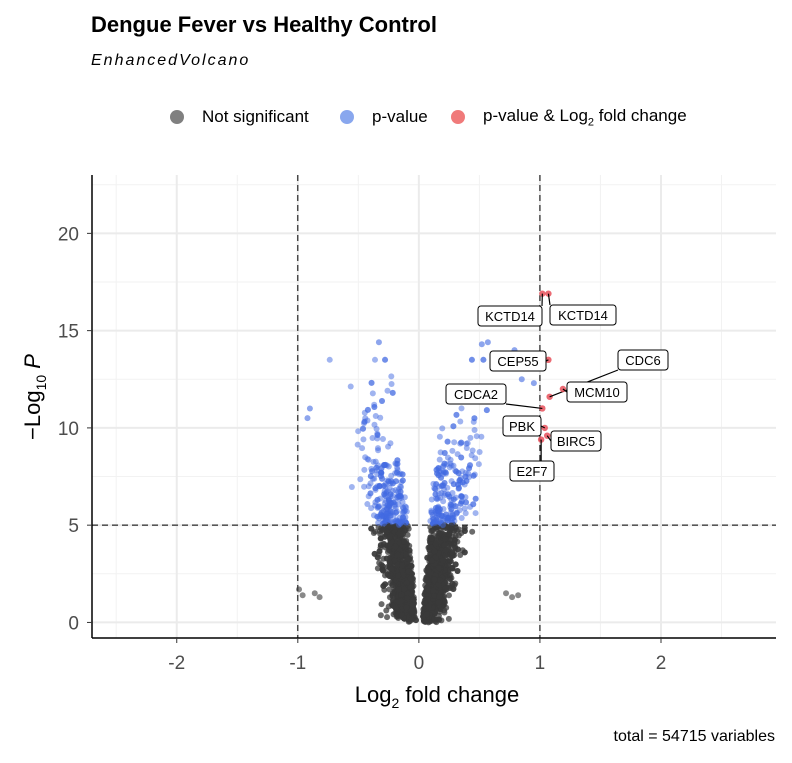  I want to click on x-tick-label: 1, so click(540, 663).